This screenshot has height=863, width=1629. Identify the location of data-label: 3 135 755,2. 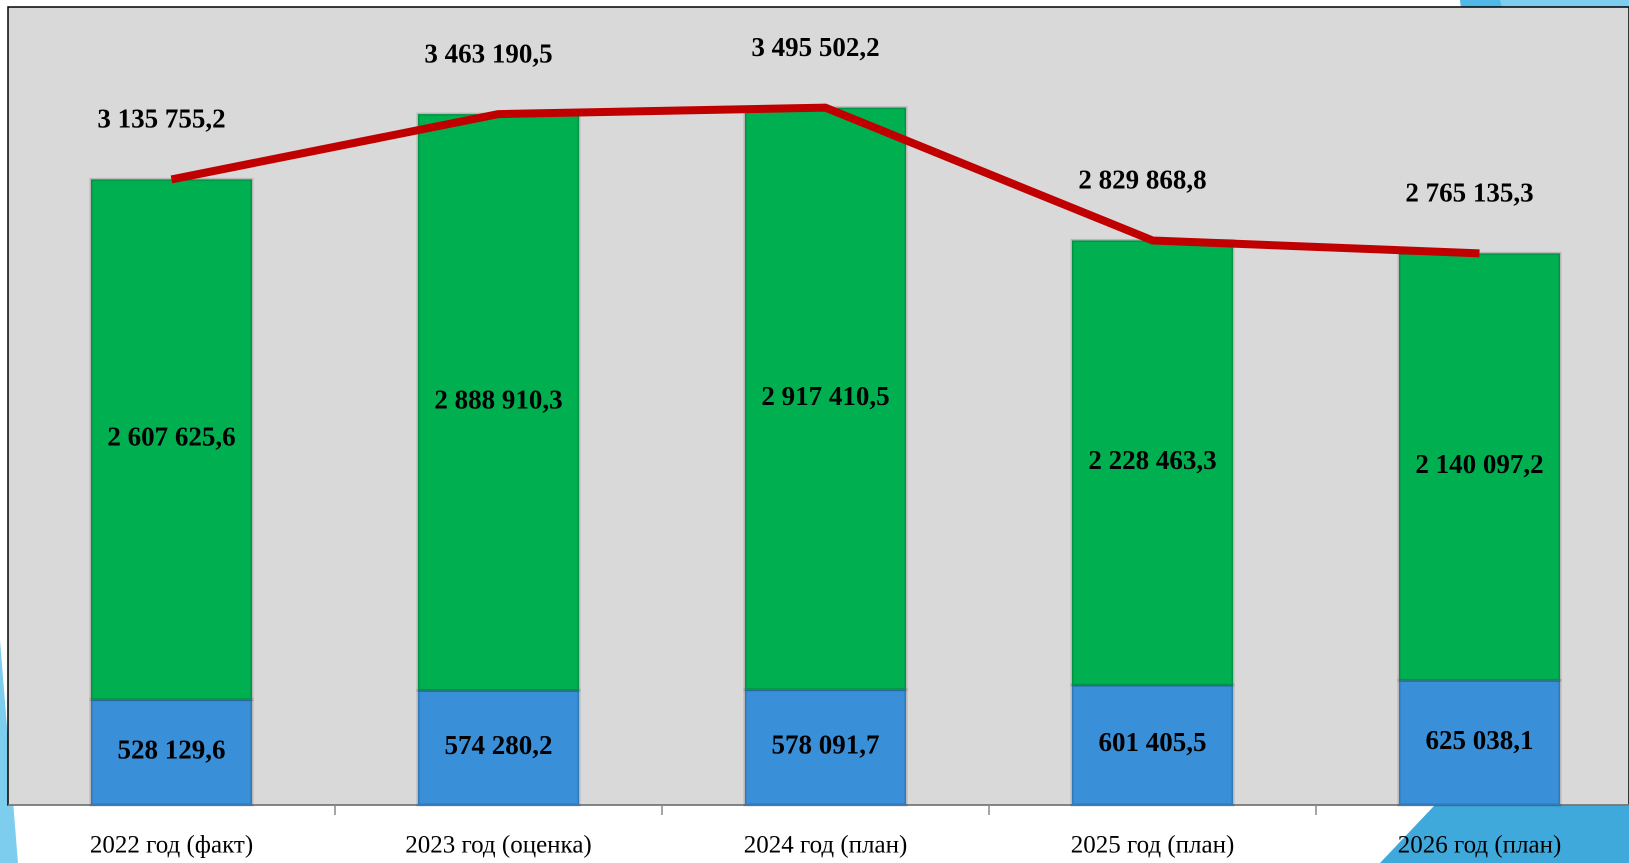
(161, 119).